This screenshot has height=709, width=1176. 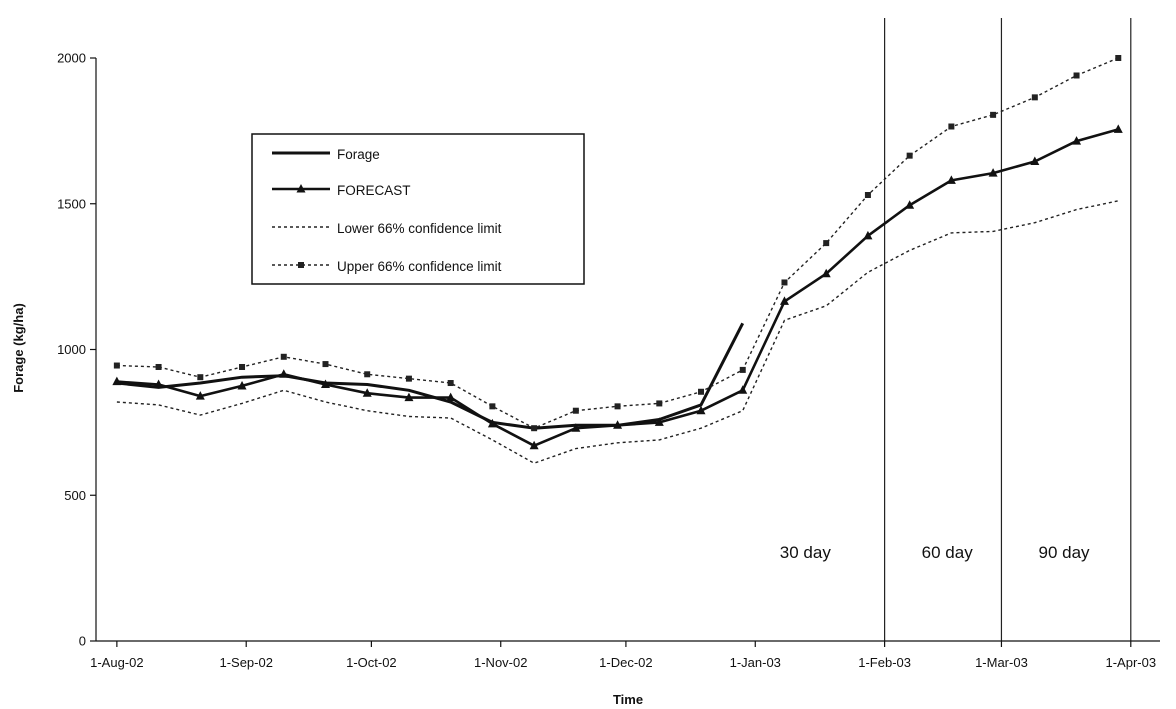 What do you see at coordinates (71, 58) in the screenshot?
I see `y-tick-label: 2000` at bounding box center [71, 58].